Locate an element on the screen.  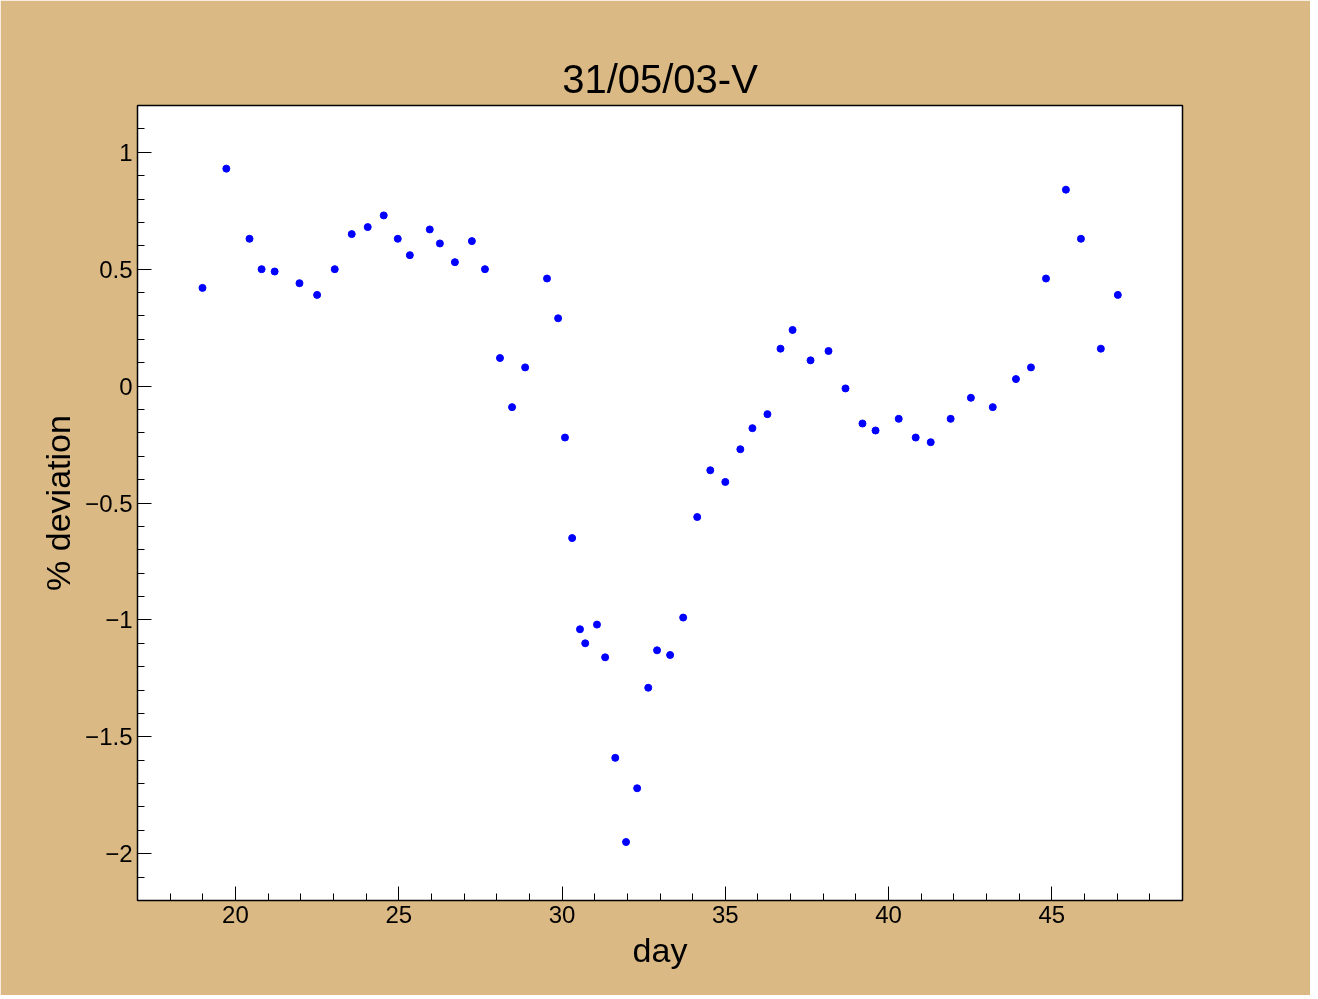
x-tick-label: 45 is located at coordinates (1052, 914).